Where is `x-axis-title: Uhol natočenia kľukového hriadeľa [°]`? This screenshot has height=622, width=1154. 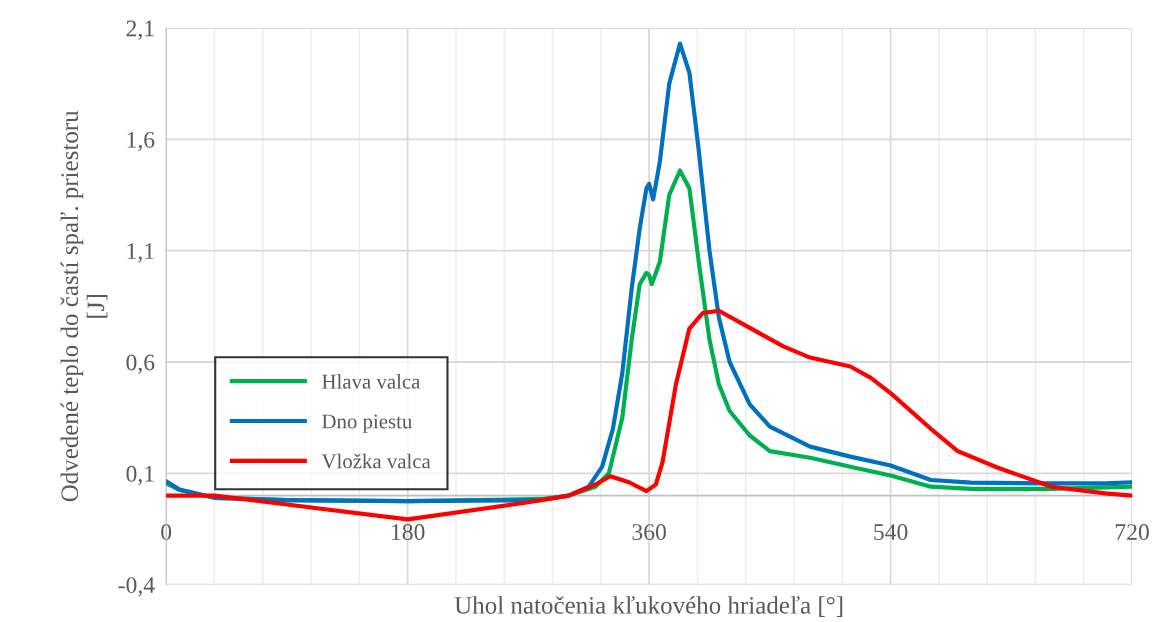
x-axis-title: Uhol natočenia kľukového hriadeľa [°] is located at coordinates (648, 606).